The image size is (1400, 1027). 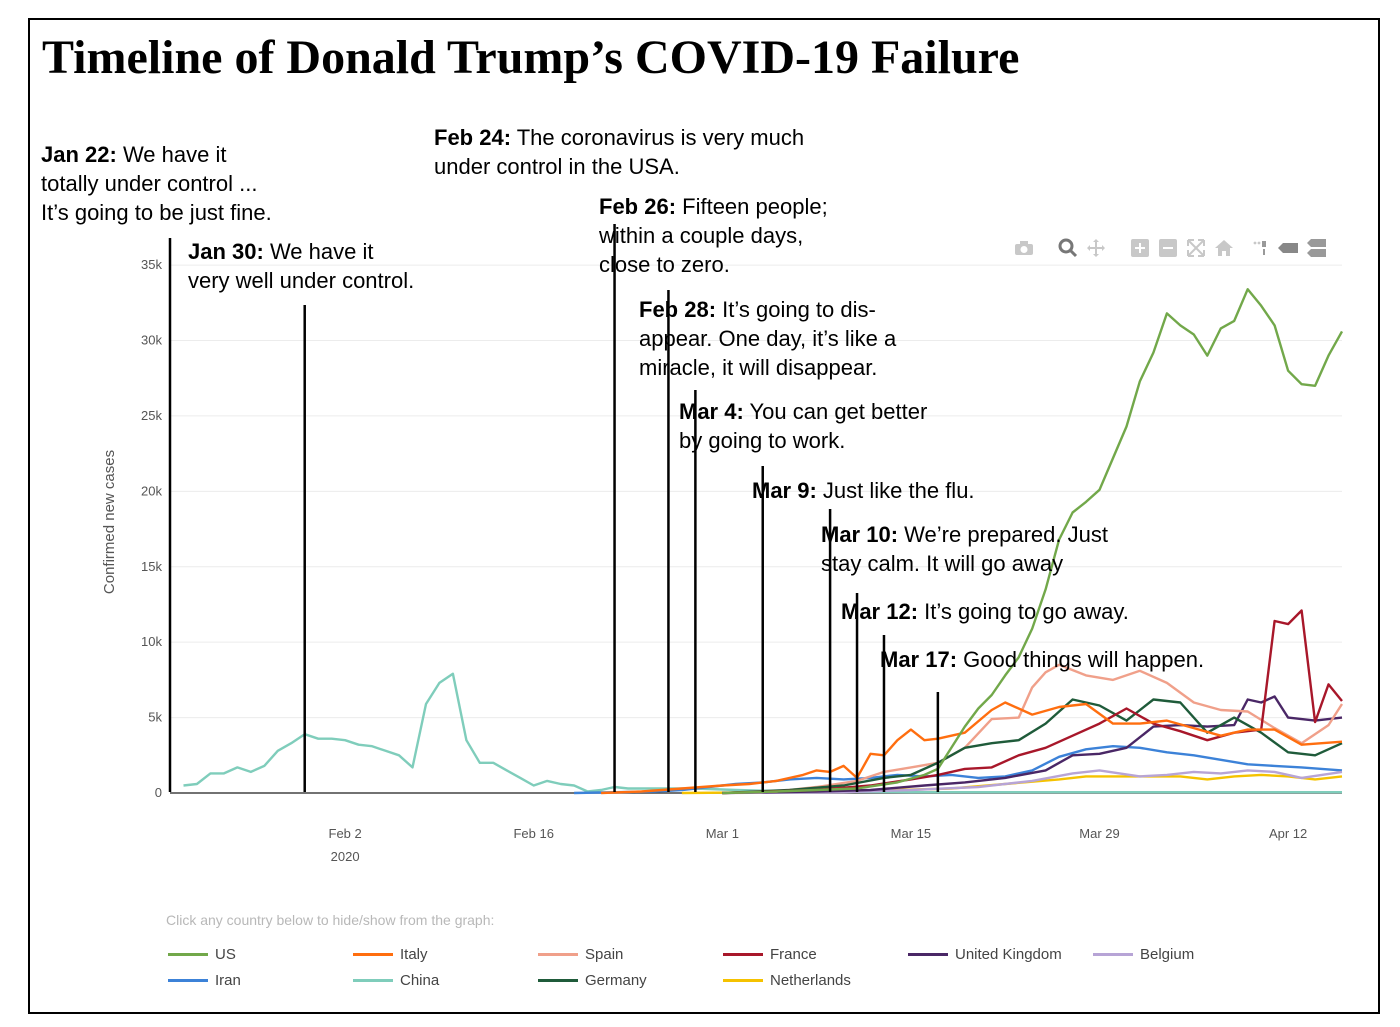 I want to click on legend-item-france: France, so click(x=770, y=954).